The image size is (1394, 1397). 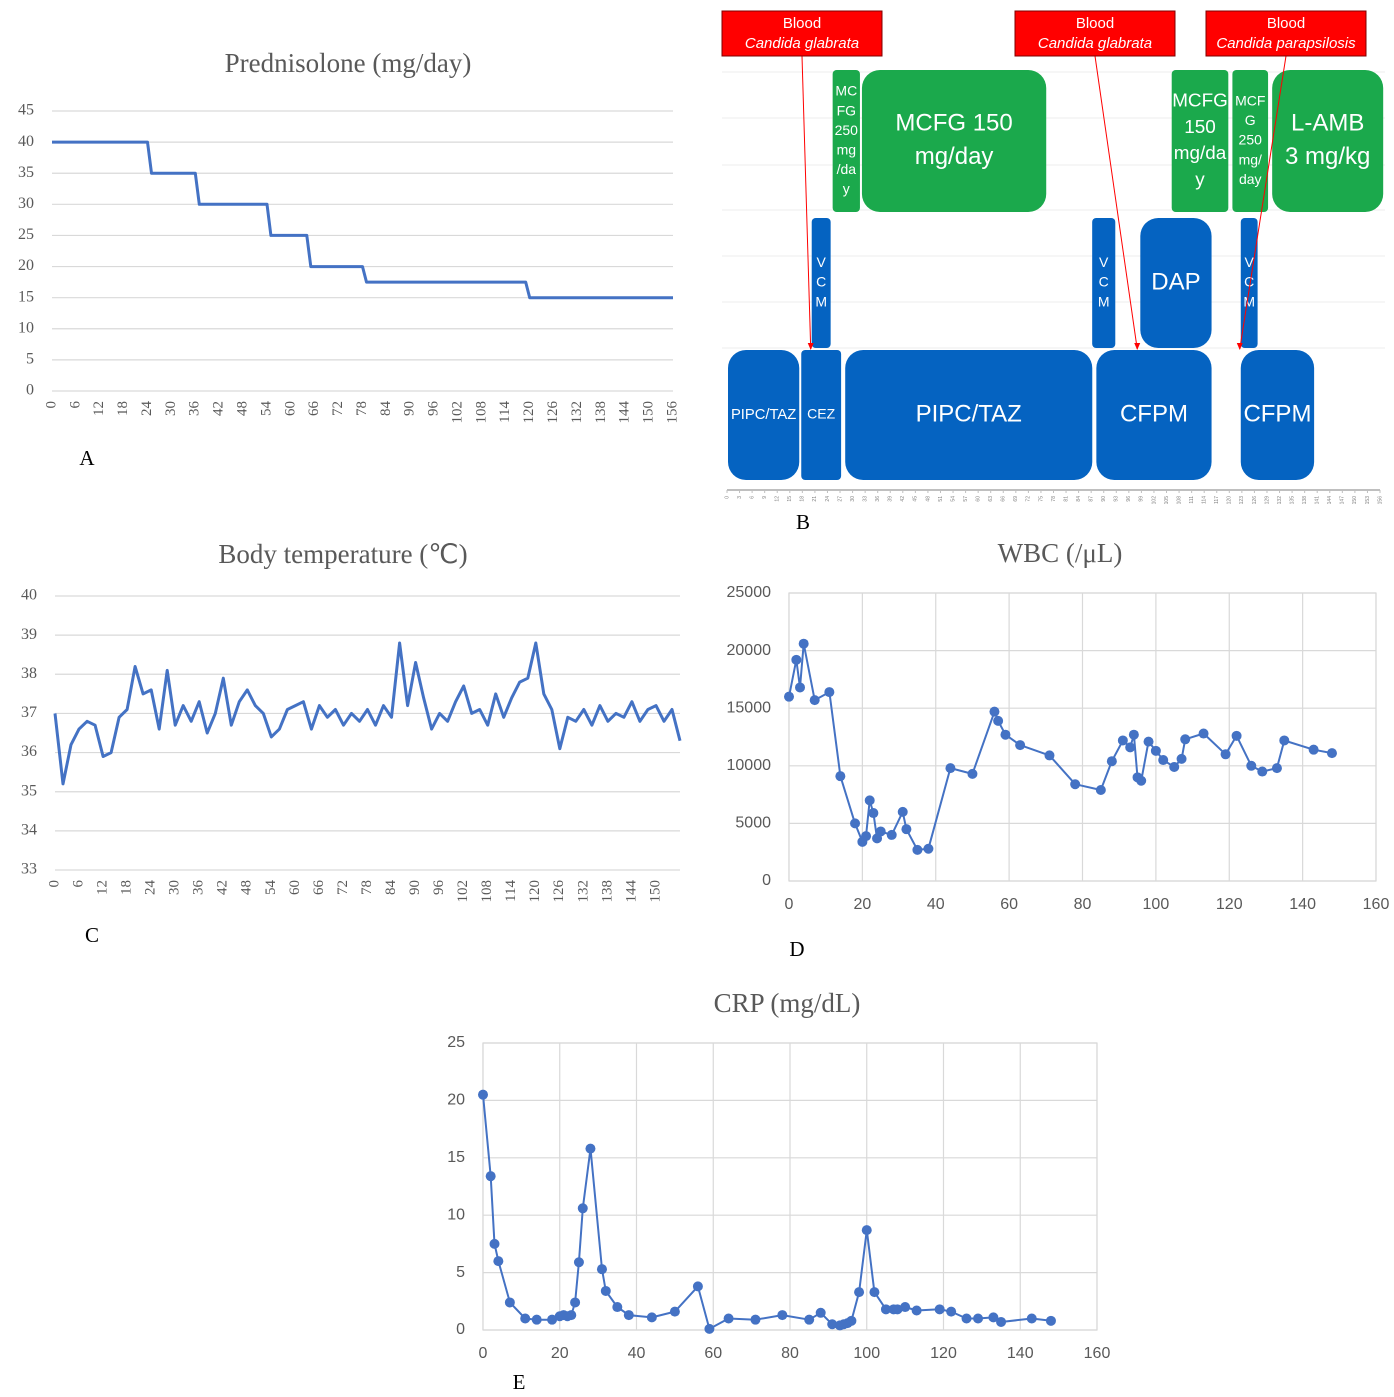 I want to click on x-tick-label: 24, so click(x=828, y=499).